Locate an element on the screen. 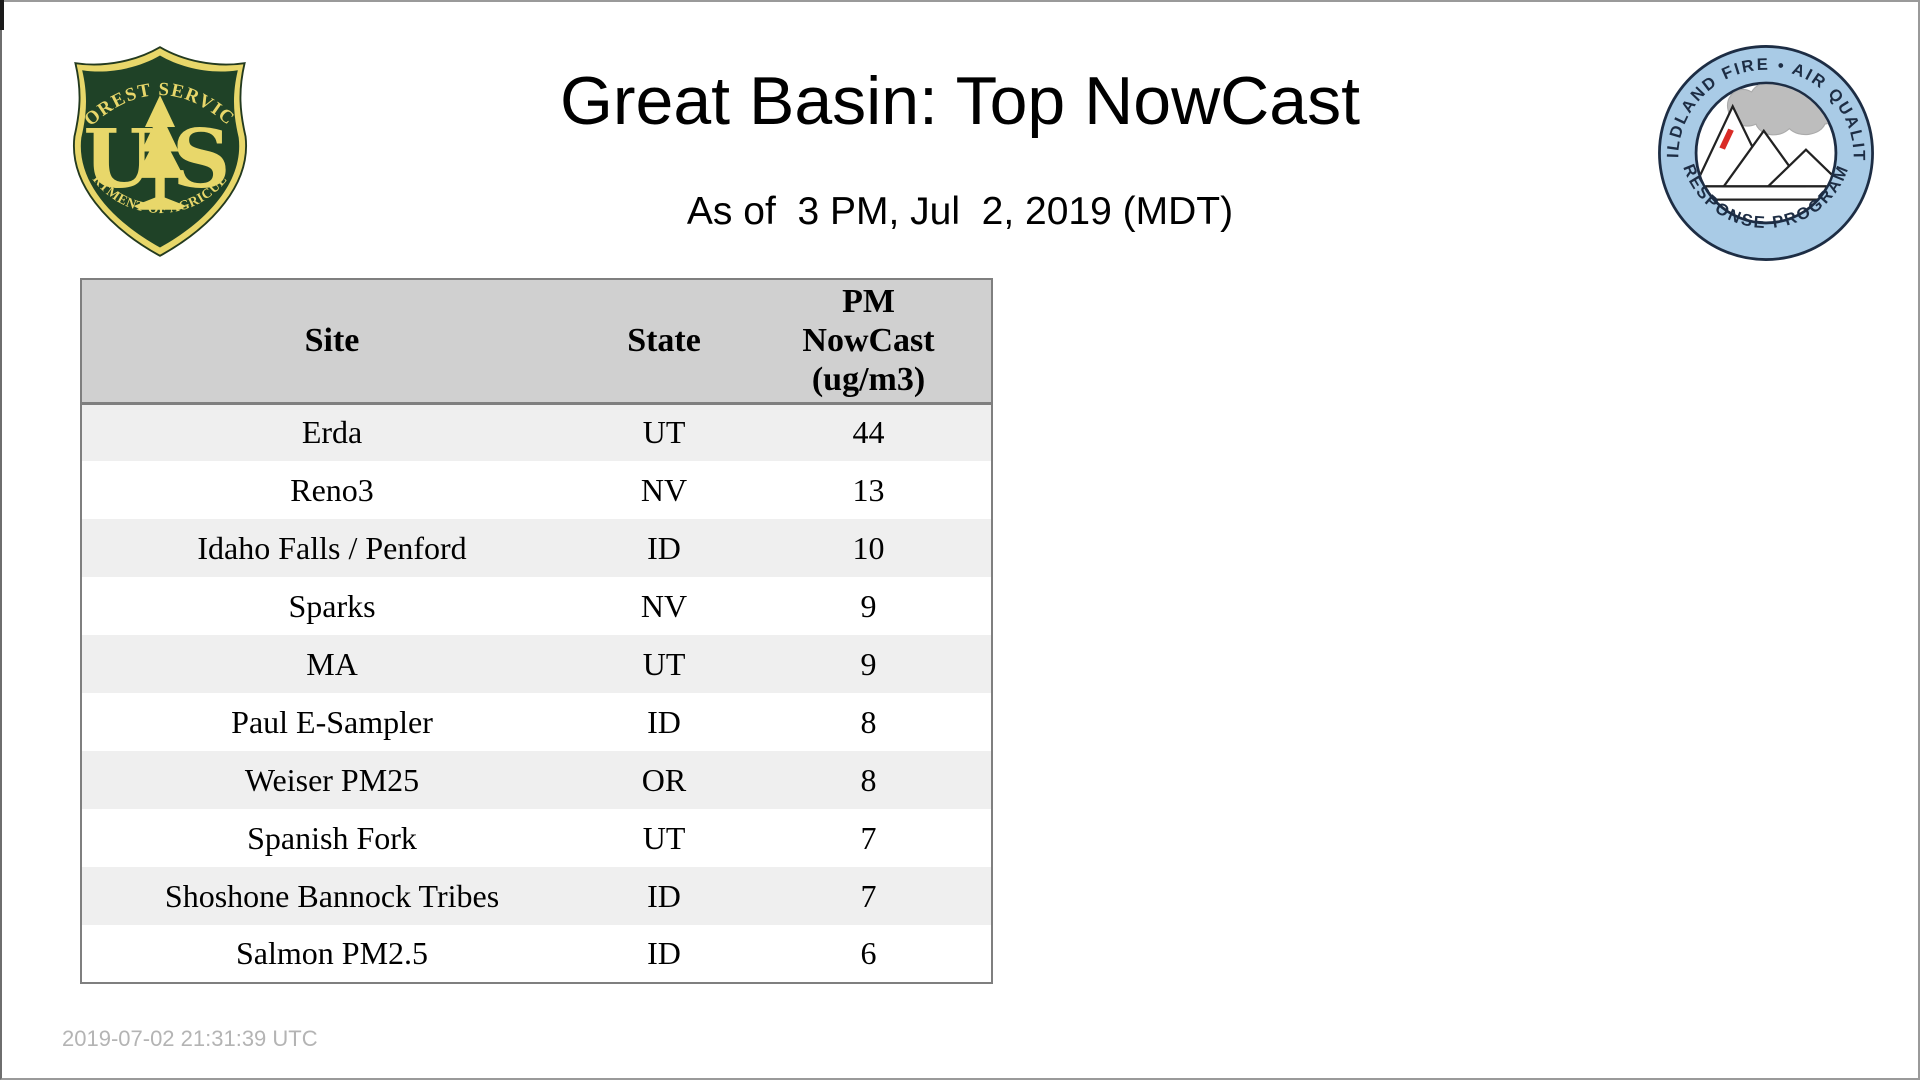  site-cell: Idaho Falls / Penford is located at coordinates (332, 548).